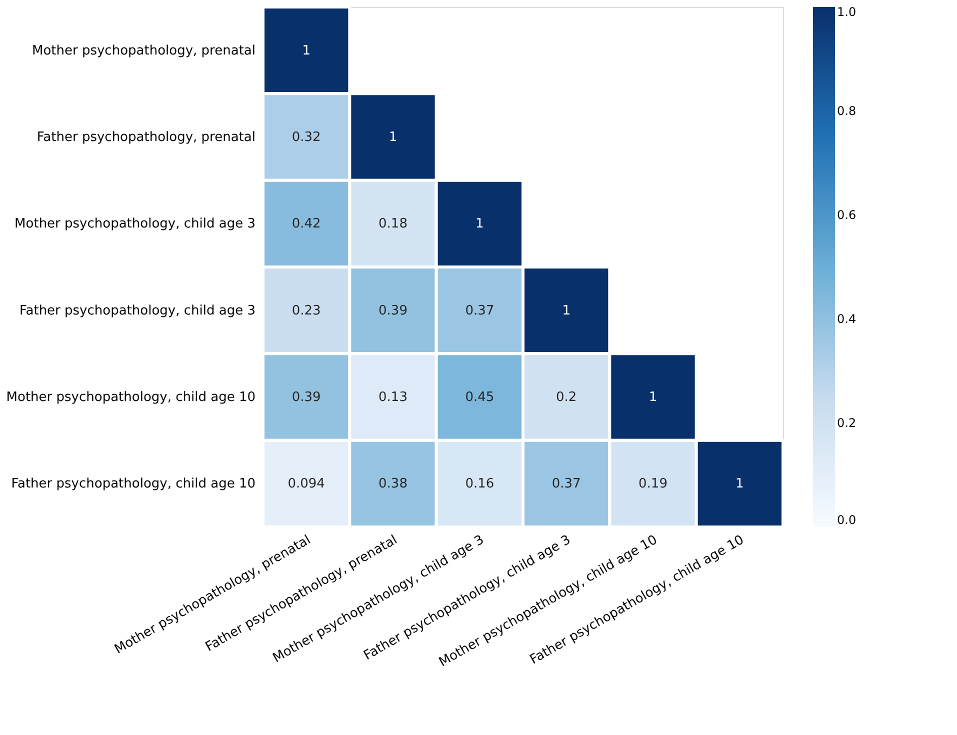  Describe the element at coordinates (144, 50) in the screenshot. I see `y-tick-label: Mother psychopathology, prenatal` at that location.